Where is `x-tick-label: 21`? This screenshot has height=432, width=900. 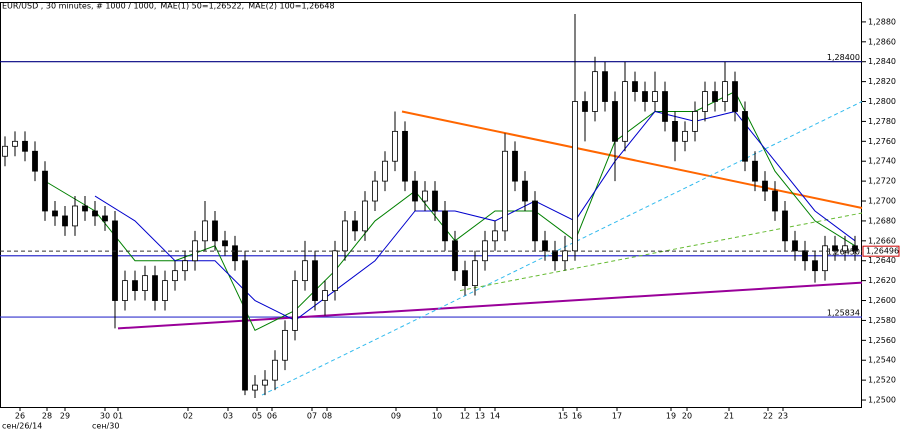 x-tick-label: 21 is located at coordinates (729, 416).